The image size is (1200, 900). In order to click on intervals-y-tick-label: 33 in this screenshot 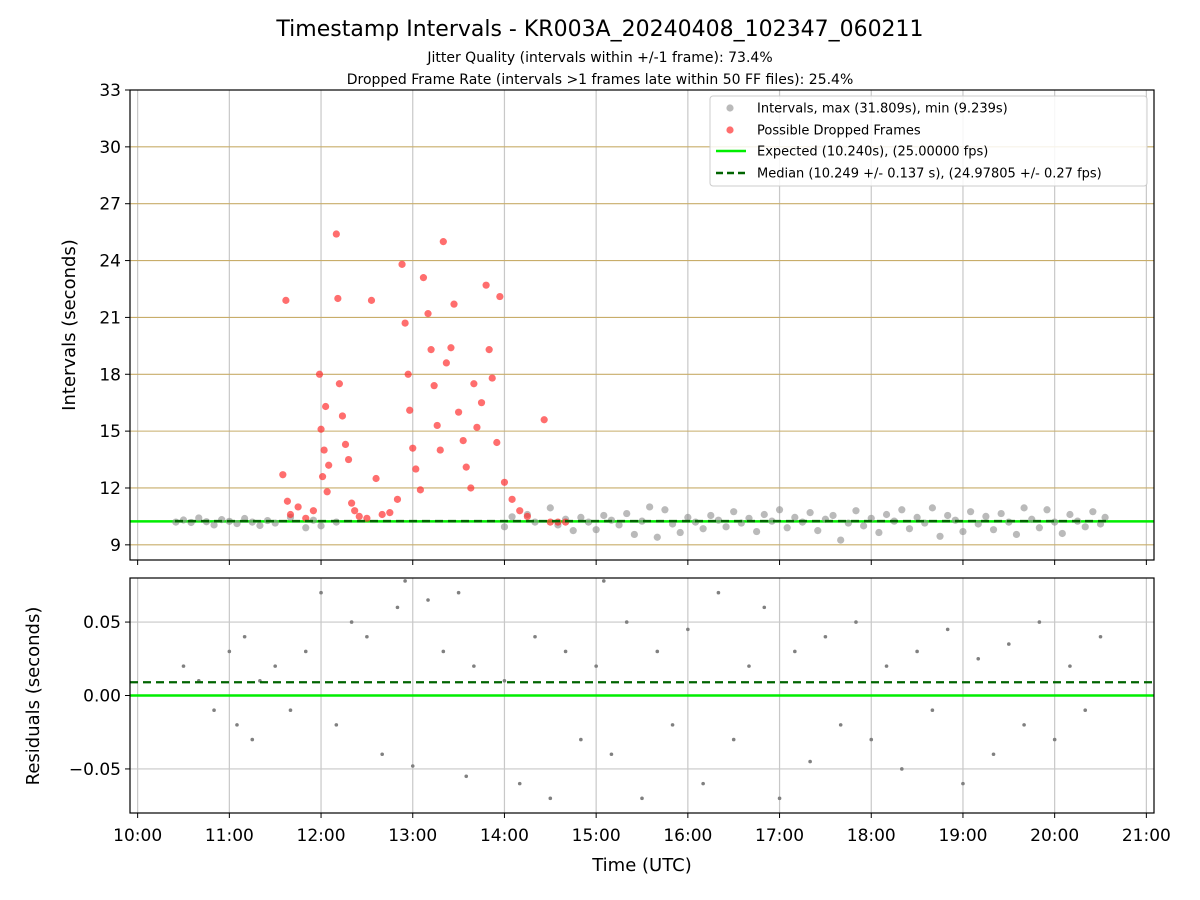, I will do `click(110, 91)`.